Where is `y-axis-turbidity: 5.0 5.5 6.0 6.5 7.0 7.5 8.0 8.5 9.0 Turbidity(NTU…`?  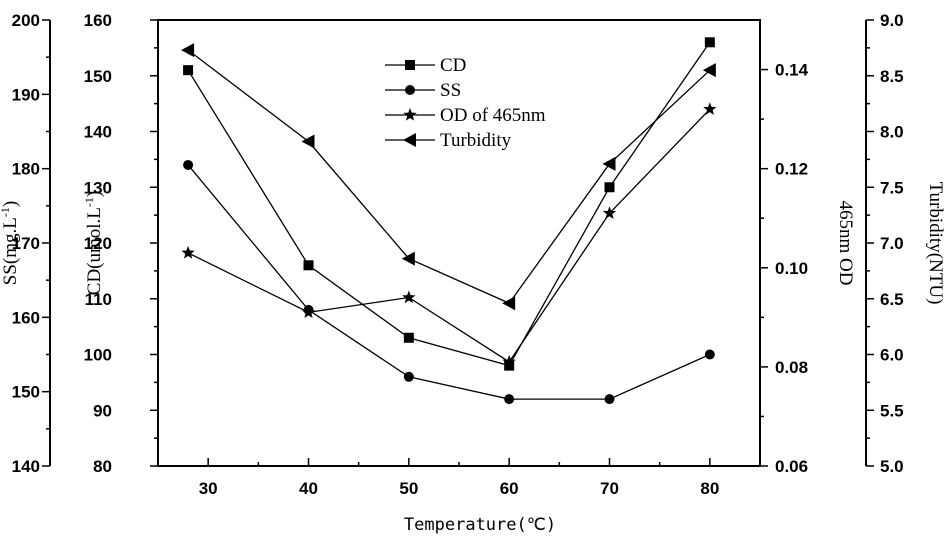
y-axis-turbidity: 5.0 5.5 6.0 6.5 7.0 7.5 8.0 8.5 9.0 Turbidity(NTU… is located at coordinates (904, 243).